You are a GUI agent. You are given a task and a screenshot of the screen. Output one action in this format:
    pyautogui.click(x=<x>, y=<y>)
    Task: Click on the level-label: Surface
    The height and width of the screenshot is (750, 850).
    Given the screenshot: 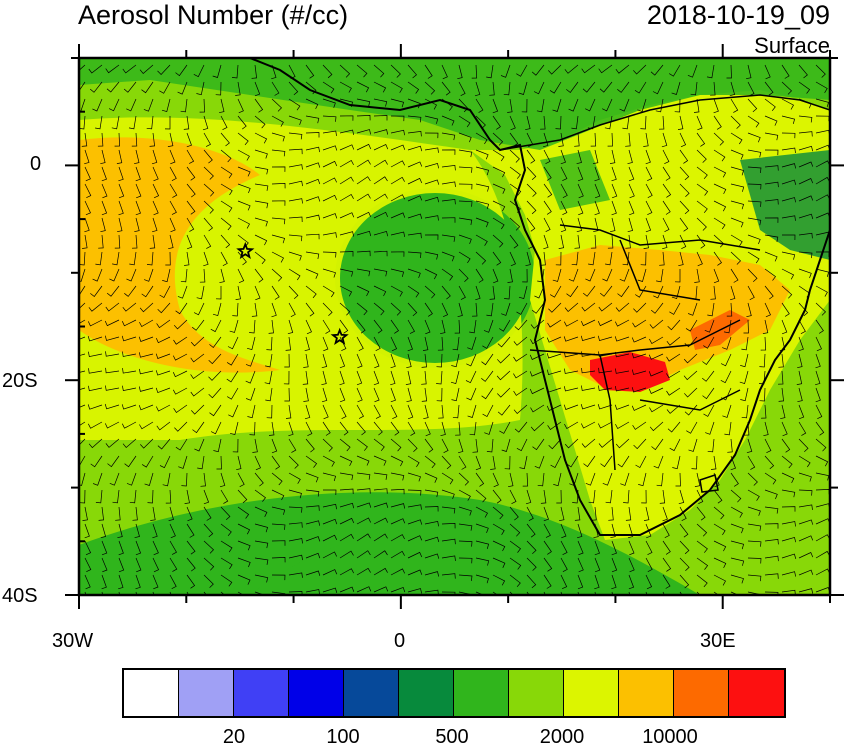 What is the action you would take?
    pyautogui.click(x=792, y=45)
    